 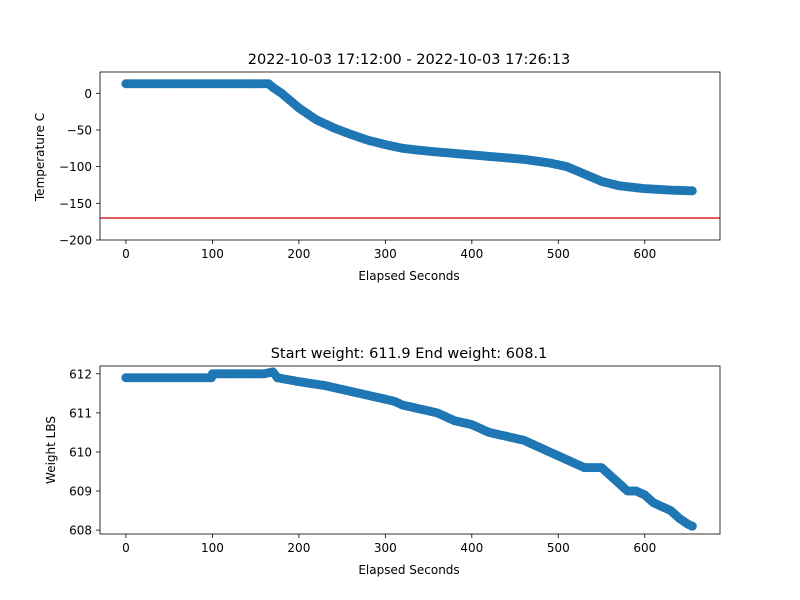 What do you see at coordinates (298, 548) in the screenshot?
I see `weight-x-tick-label: 200` at bounding box center [298, 548].